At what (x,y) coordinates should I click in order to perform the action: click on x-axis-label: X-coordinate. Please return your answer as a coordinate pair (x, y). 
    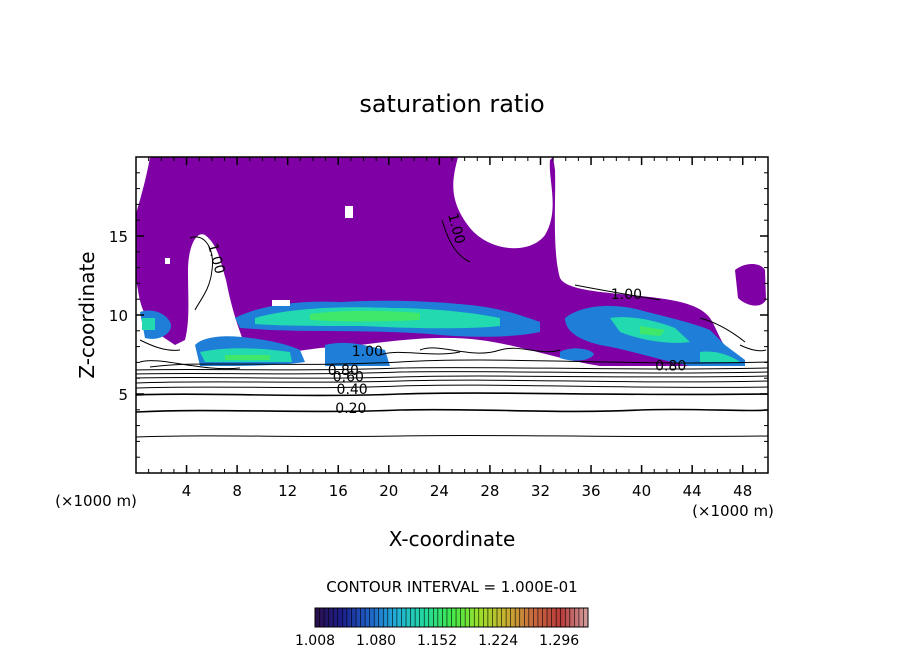
    Looking at the image, I should click on (452, 539).